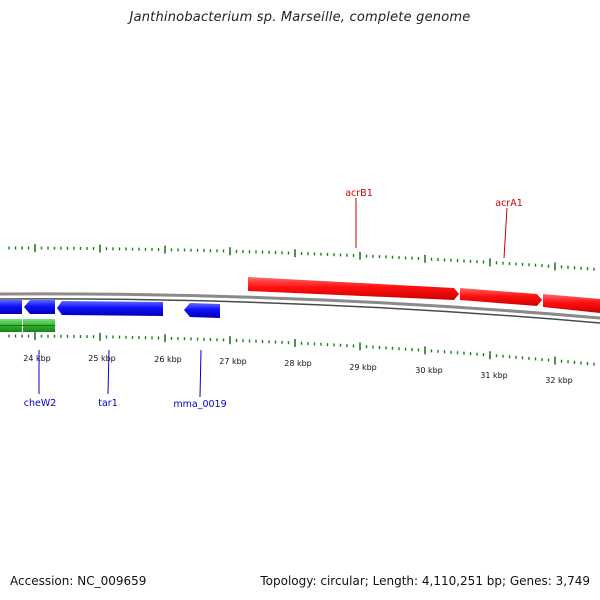 Image resolution: width=600 pixels, height=600 pixels. I want to click on gene-arrow-acrA1, so click(571, 303).